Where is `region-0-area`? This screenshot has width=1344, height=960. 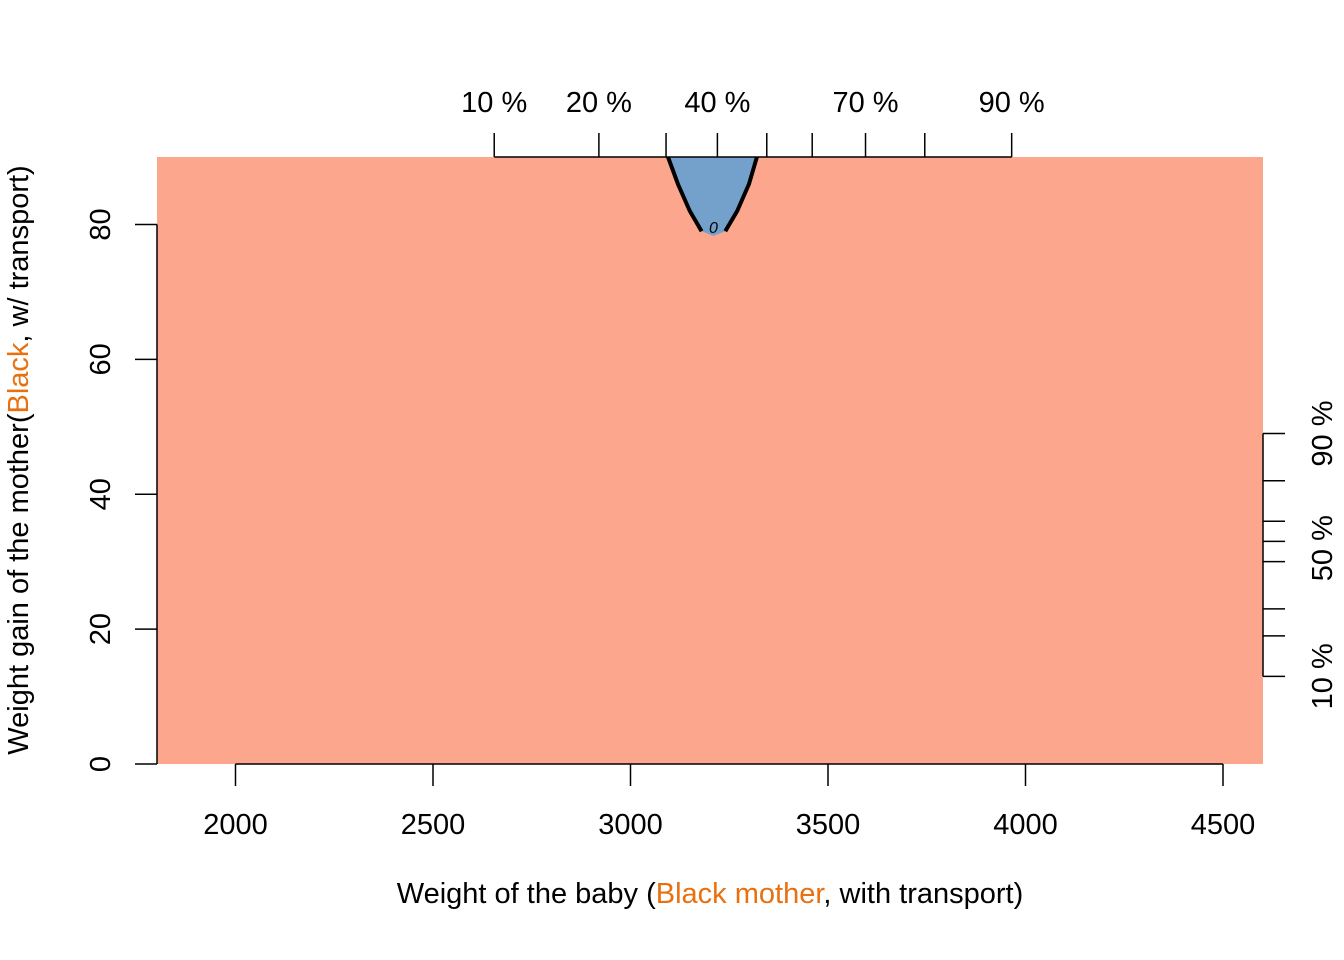 region-0-area is located at coordinates (712, 196).